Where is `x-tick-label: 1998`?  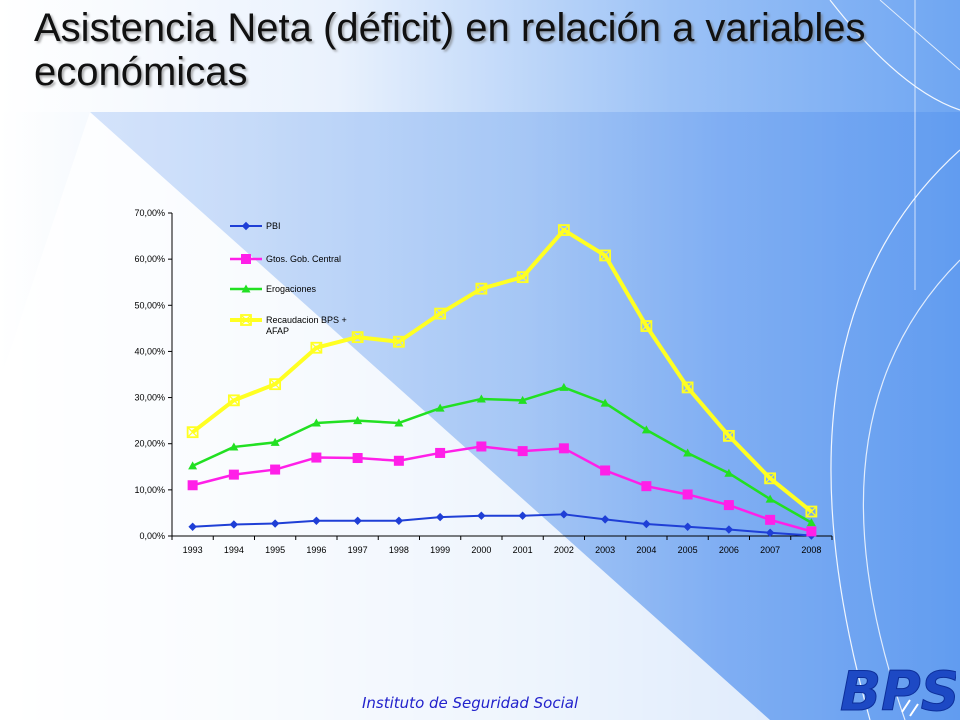 x-tick-label: 1998 is located at coordinates (399, 550).